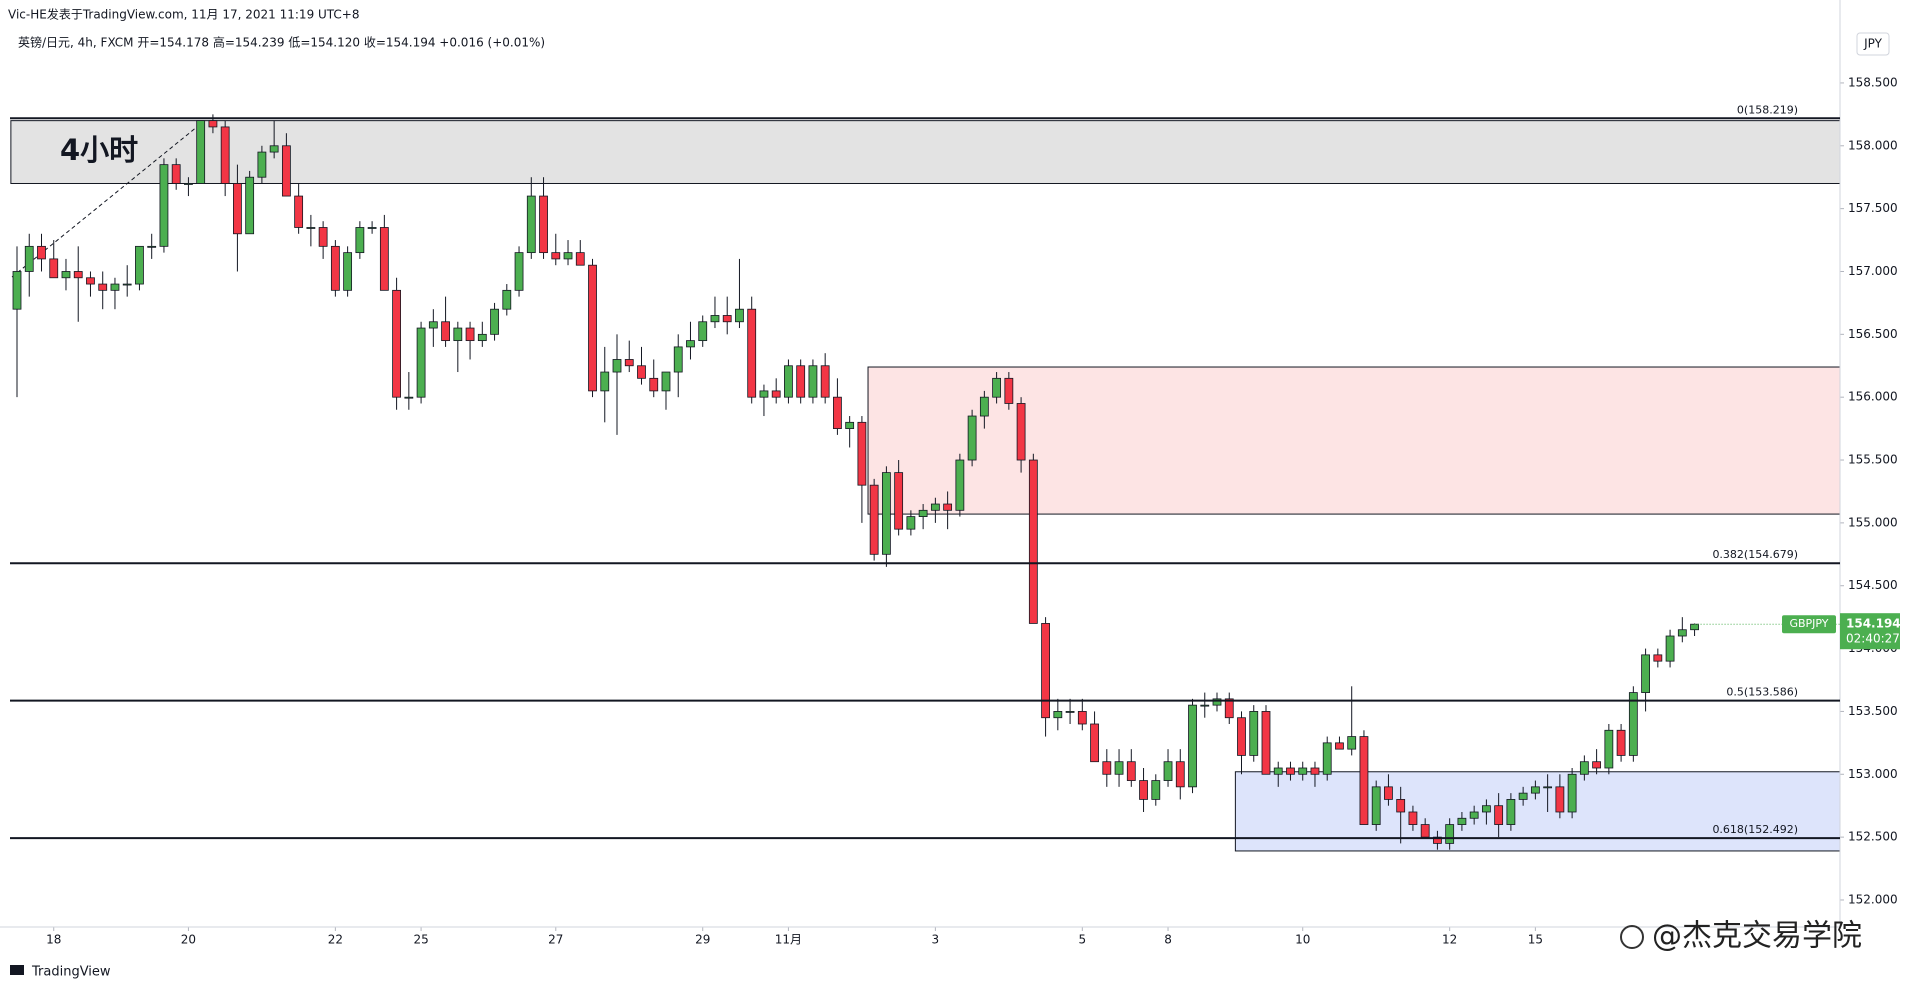 Image resolution: width=1920 pixels, height=992 pixels. Describe the element at coordinates (188, 940) in the screenshot. I see `x-tick-label: 20` at that location.